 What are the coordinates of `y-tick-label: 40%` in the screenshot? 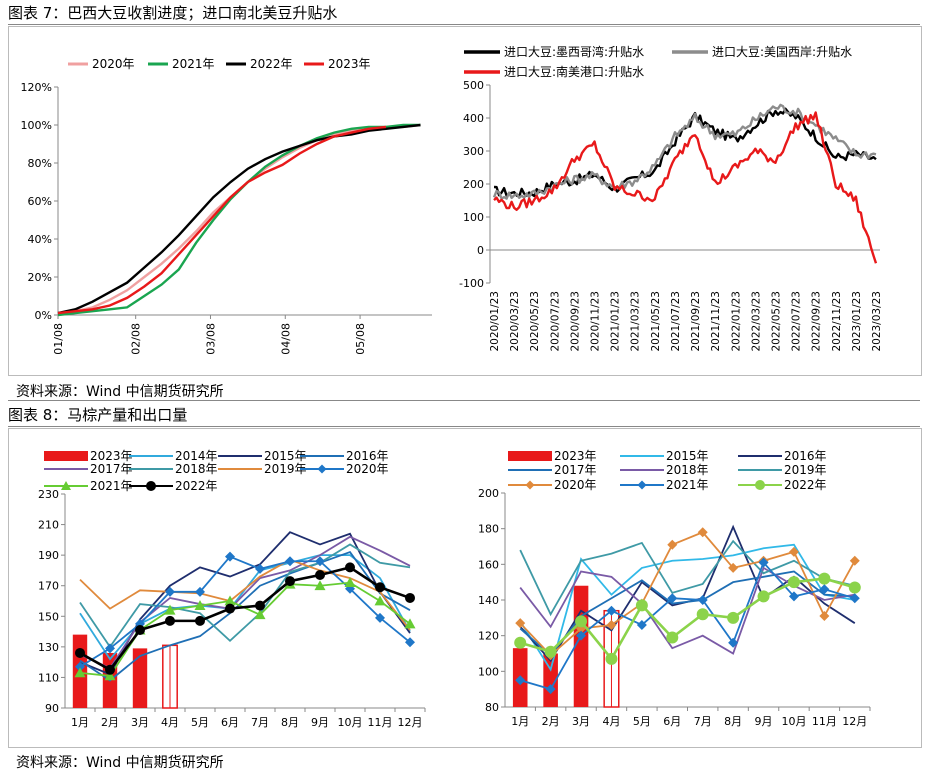 It's located at (40, 239).